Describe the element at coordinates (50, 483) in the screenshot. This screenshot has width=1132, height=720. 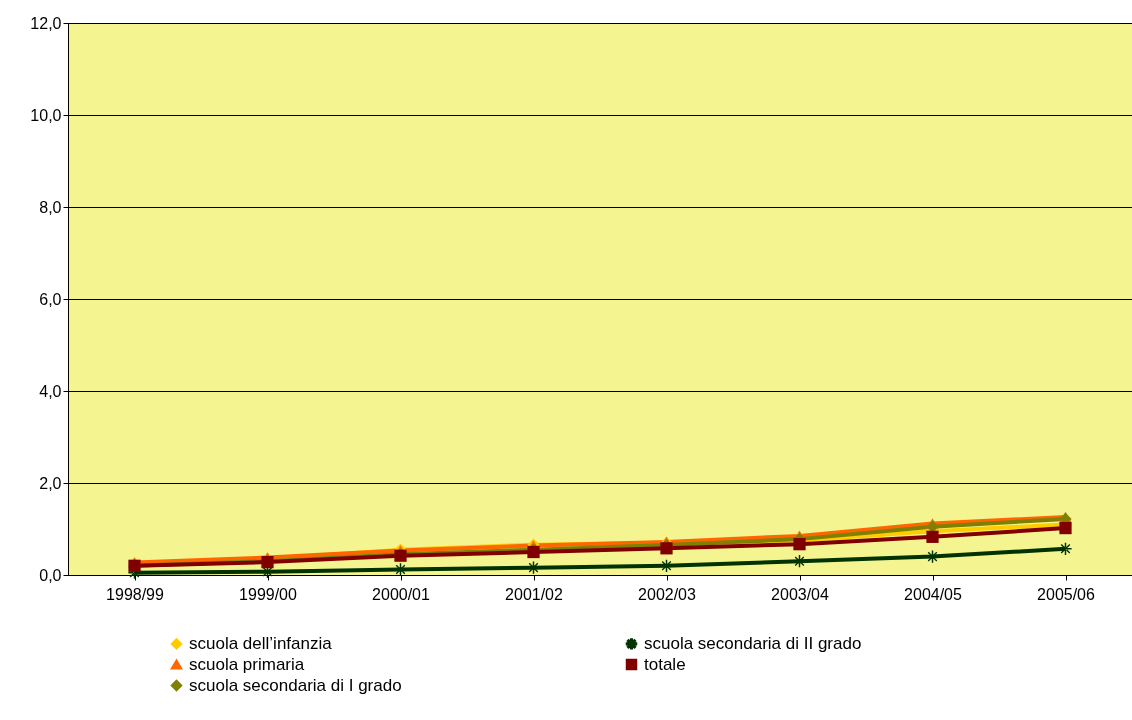
I see `y-tick-label: 2,0` at that location.